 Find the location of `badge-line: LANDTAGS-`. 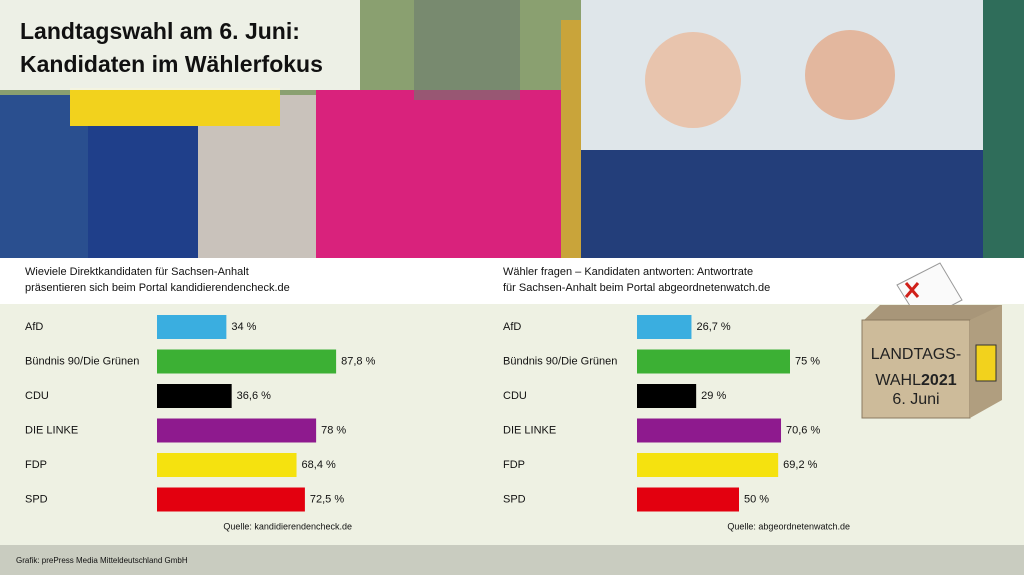

badge-line: LANDTAGS- is located at coordinates (916, 354).